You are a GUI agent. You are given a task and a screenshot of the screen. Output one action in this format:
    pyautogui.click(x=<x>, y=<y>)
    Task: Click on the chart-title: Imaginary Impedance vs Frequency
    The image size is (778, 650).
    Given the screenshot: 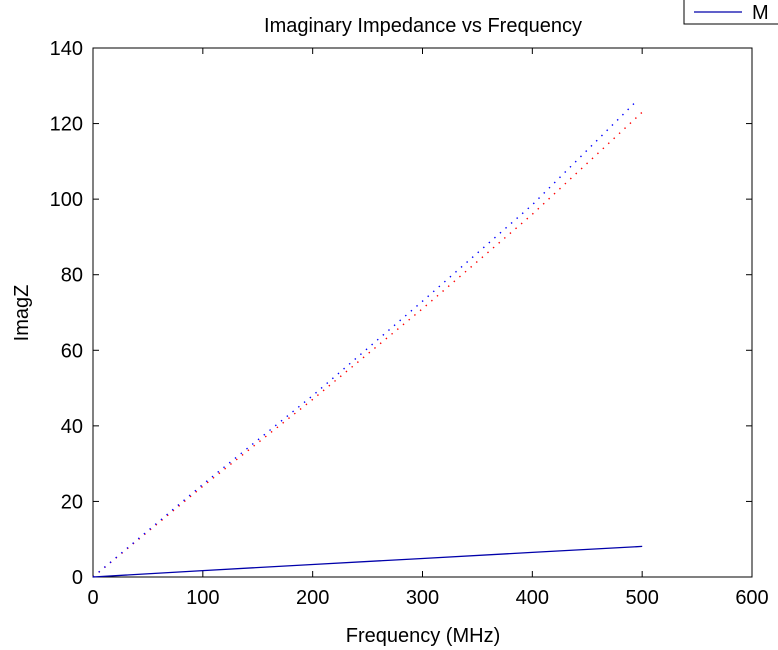 What is the action you would take?
    pyautogui.click(x=423, y=26)
    